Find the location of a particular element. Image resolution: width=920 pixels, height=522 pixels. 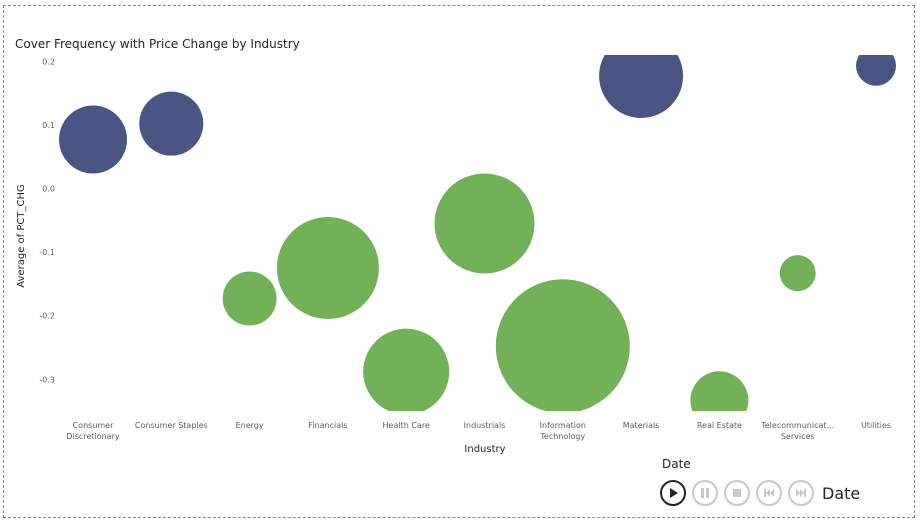

play-axis-label: Date is located at coordinates (676, 464).